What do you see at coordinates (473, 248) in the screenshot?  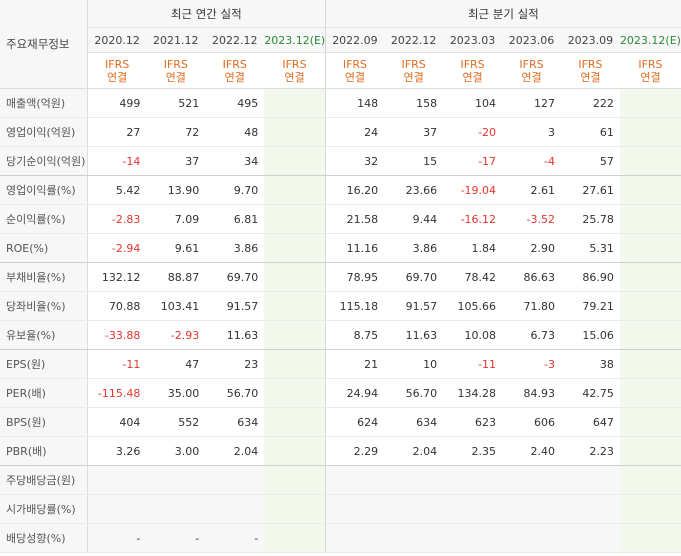 I see `quarter-value-cell: 1.84` at bounding box center [473, 248].